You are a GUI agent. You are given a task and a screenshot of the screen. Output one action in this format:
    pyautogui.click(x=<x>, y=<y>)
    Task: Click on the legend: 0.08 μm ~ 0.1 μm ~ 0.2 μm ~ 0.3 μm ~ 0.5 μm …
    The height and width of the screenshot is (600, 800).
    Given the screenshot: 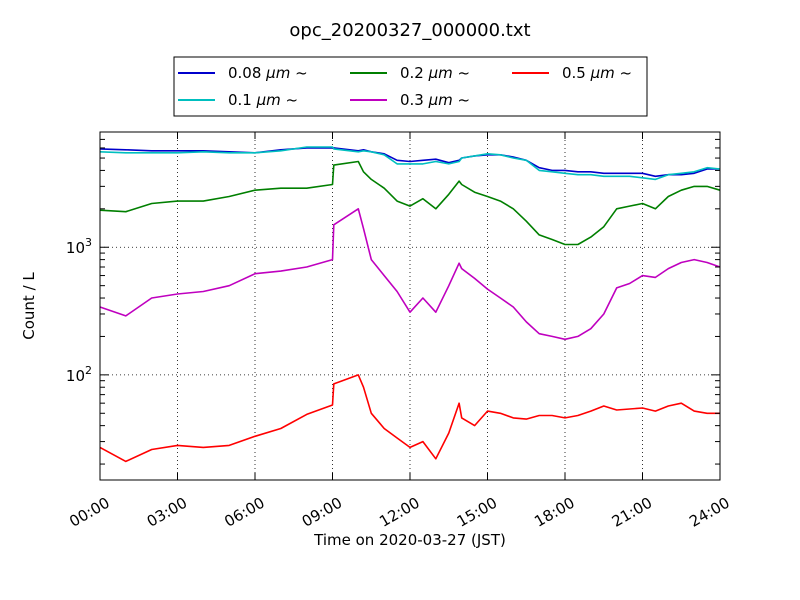 What is the action you would take?
    pyautogui.click(x=410, y=86)
    